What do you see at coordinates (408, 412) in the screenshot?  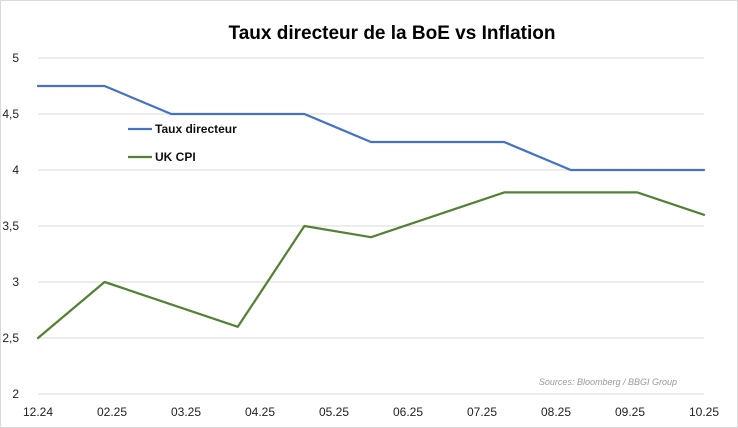 I see `x-tick-label: 06.25` at bounding box center [408, 412].